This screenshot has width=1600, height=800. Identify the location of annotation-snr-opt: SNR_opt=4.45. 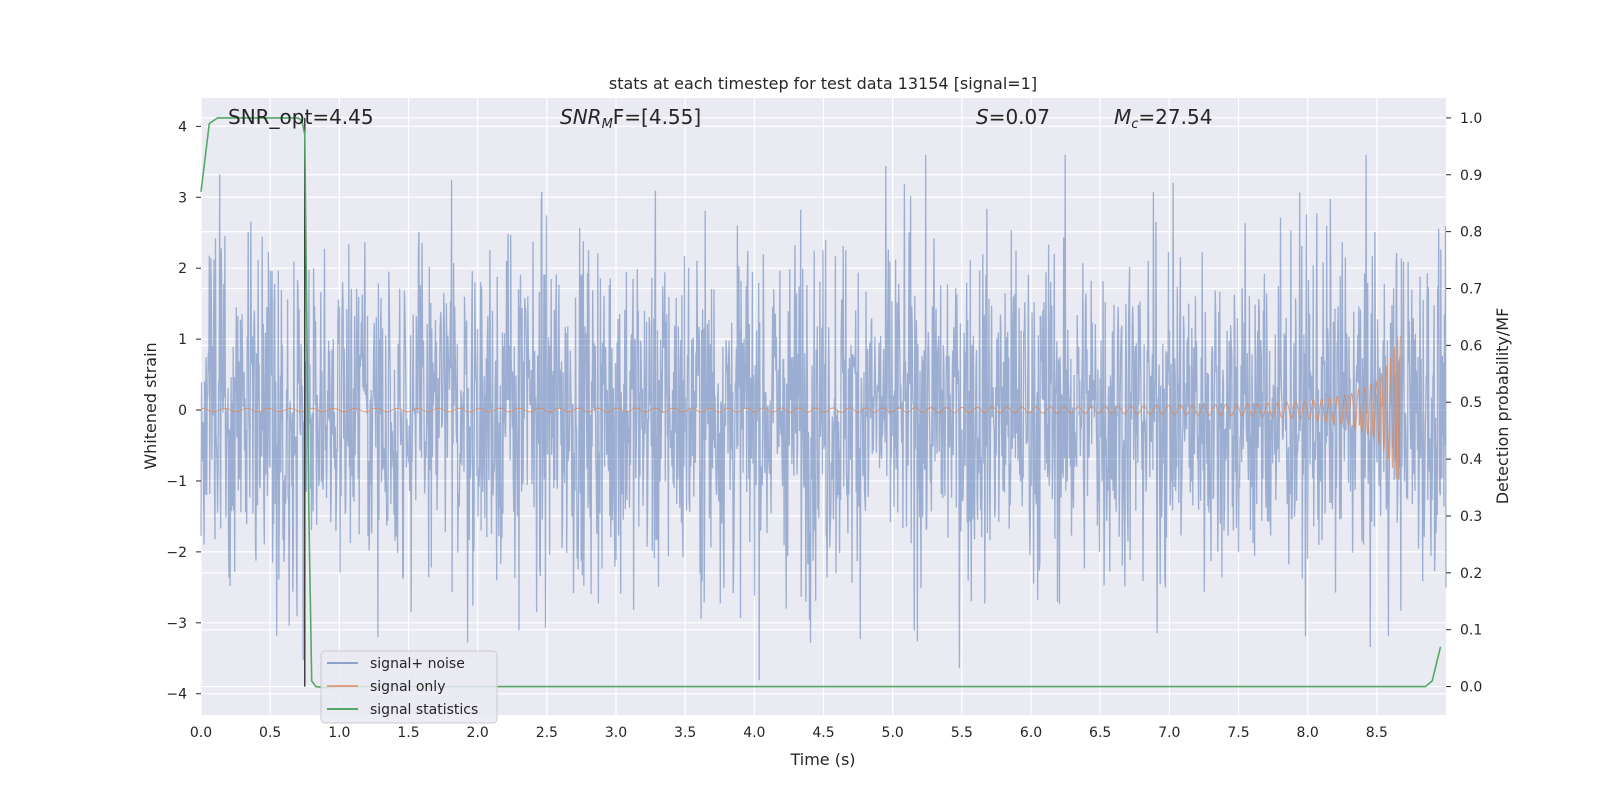
(301, 117).